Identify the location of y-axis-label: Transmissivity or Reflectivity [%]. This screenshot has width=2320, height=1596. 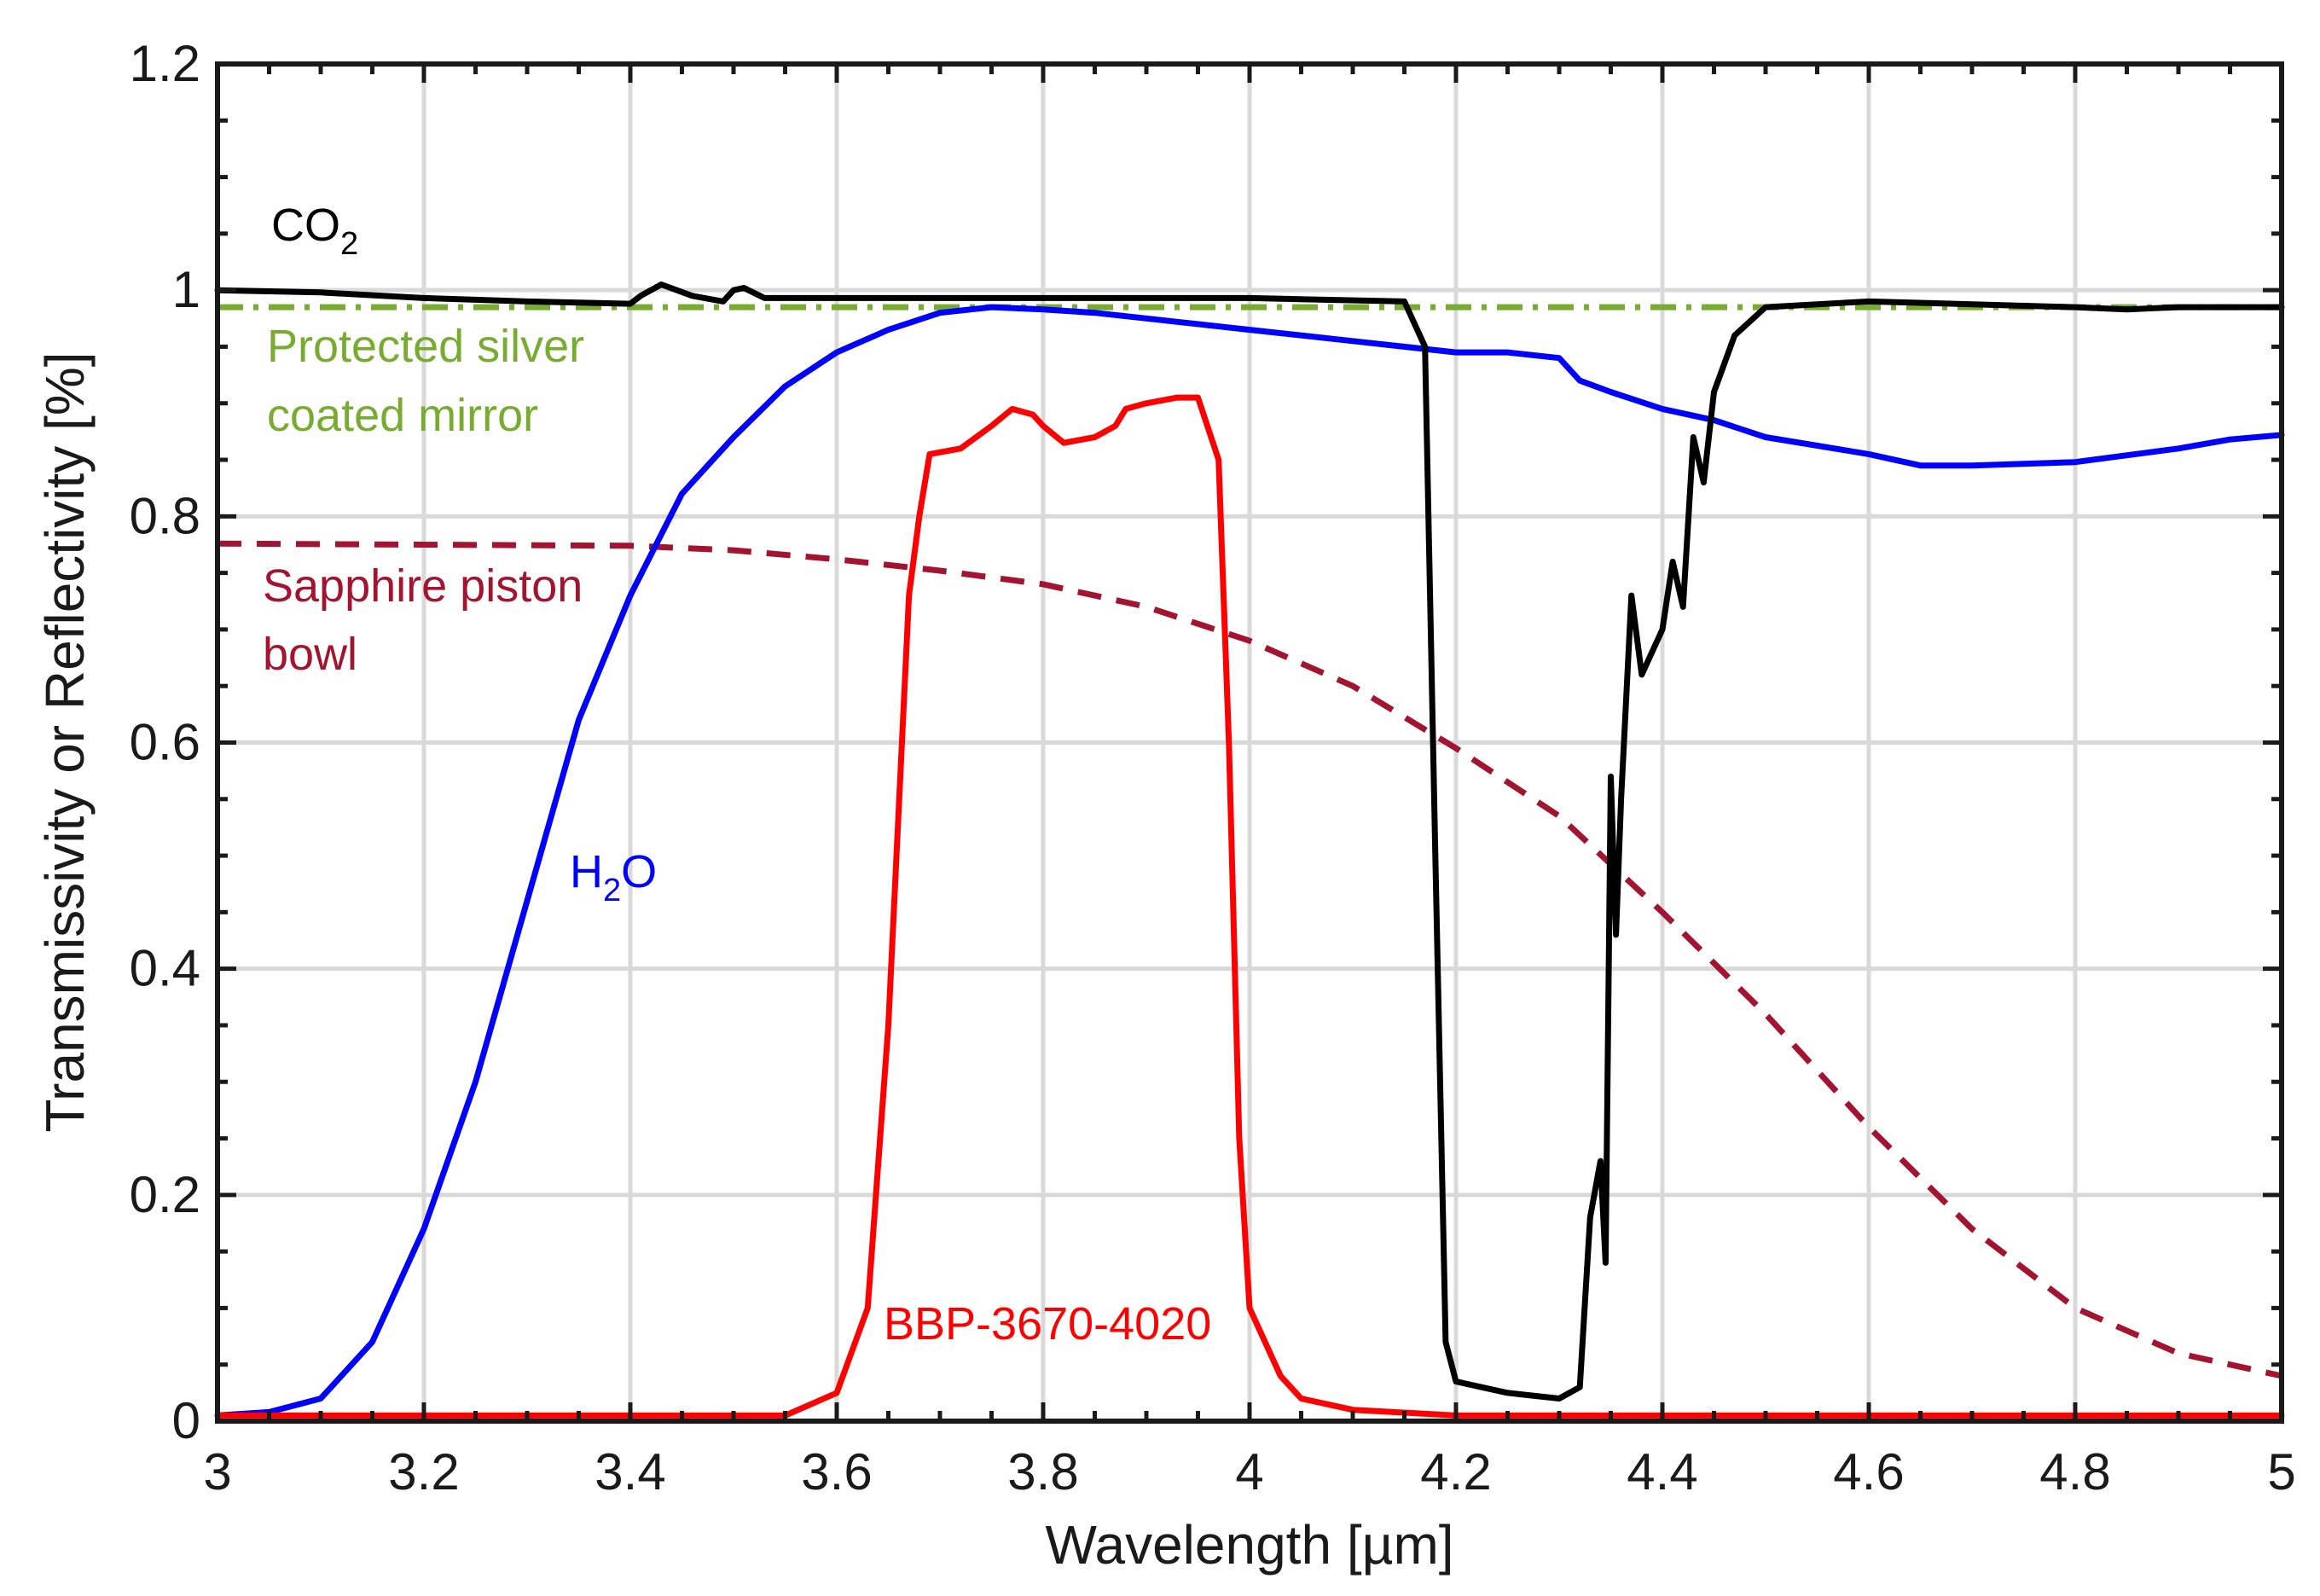
(65, 741).